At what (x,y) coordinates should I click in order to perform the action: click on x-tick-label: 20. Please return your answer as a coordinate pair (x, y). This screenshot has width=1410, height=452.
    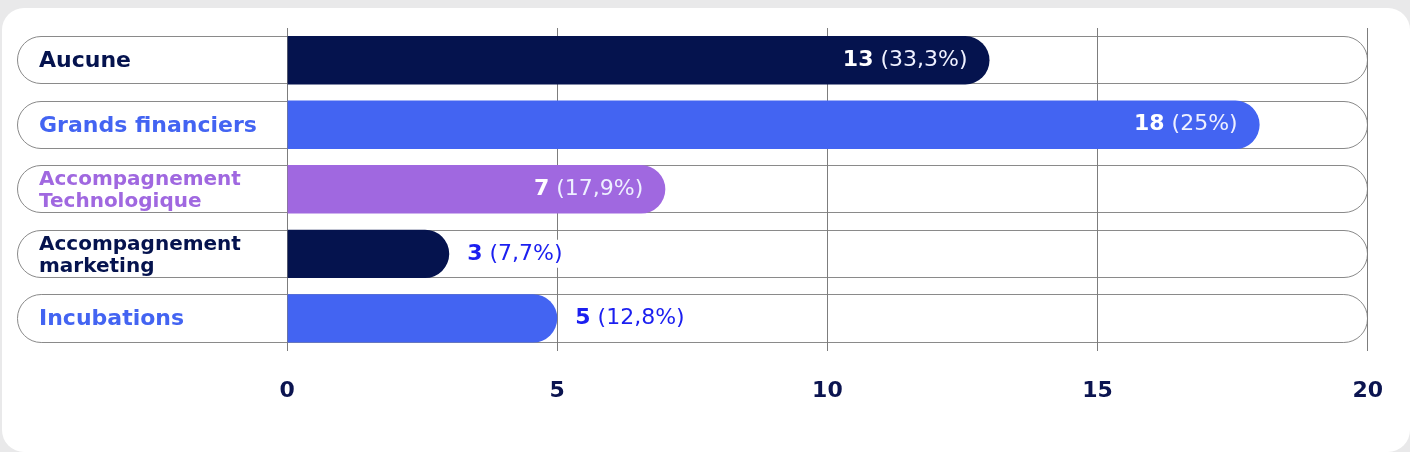
    Looking at the image, I should click on (1367, 389).